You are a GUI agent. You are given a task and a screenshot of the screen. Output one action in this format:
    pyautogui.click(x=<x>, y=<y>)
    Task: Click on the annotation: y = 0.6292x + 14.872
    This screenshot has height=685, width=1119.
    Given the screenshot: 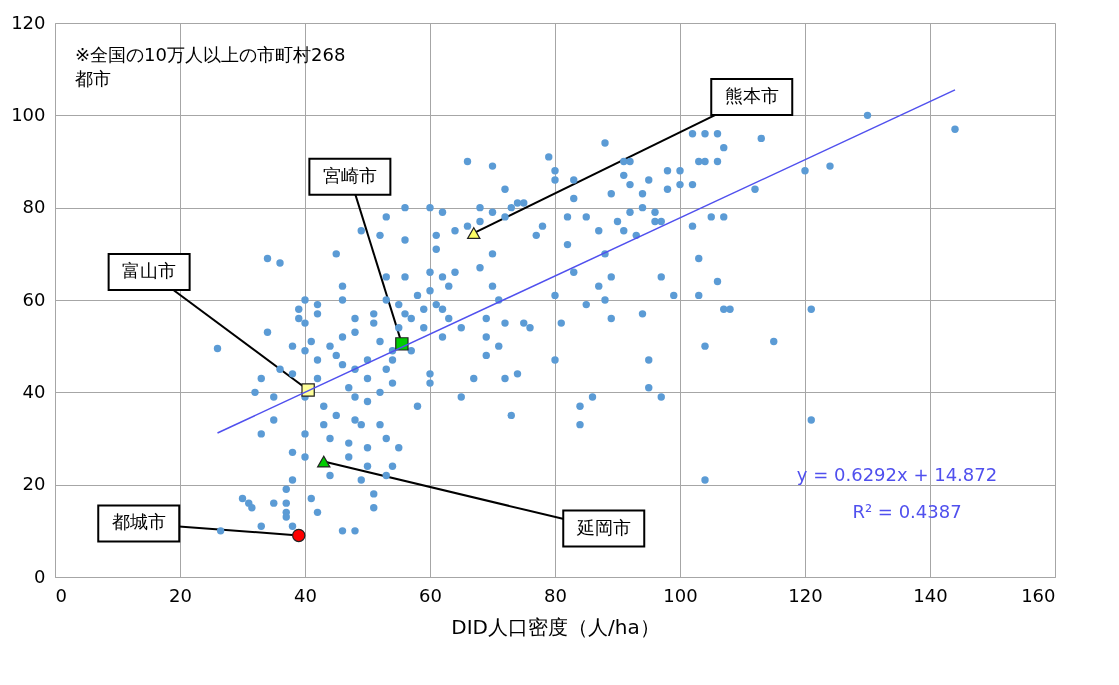 What is the action you would take?
    pyautogui.click(x=897, y=474)
    